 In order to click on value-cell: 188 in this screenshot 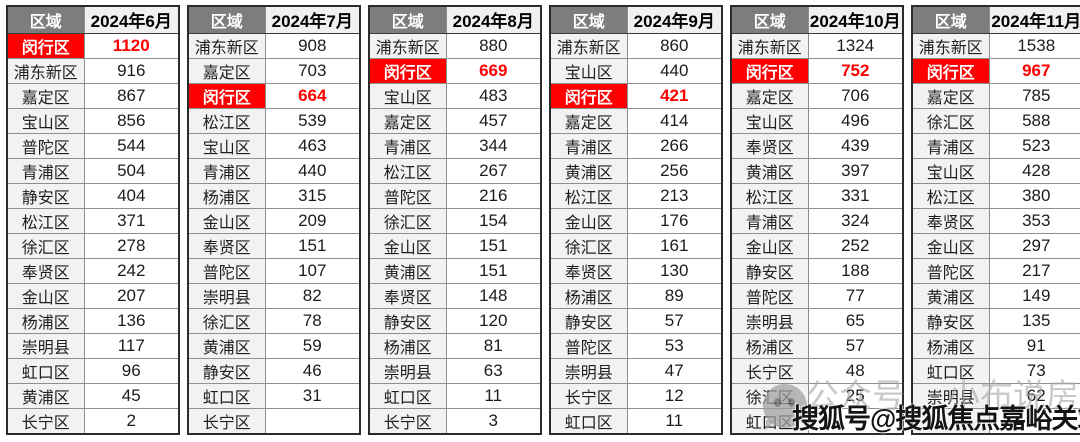, I will do `click(855, 270)`.